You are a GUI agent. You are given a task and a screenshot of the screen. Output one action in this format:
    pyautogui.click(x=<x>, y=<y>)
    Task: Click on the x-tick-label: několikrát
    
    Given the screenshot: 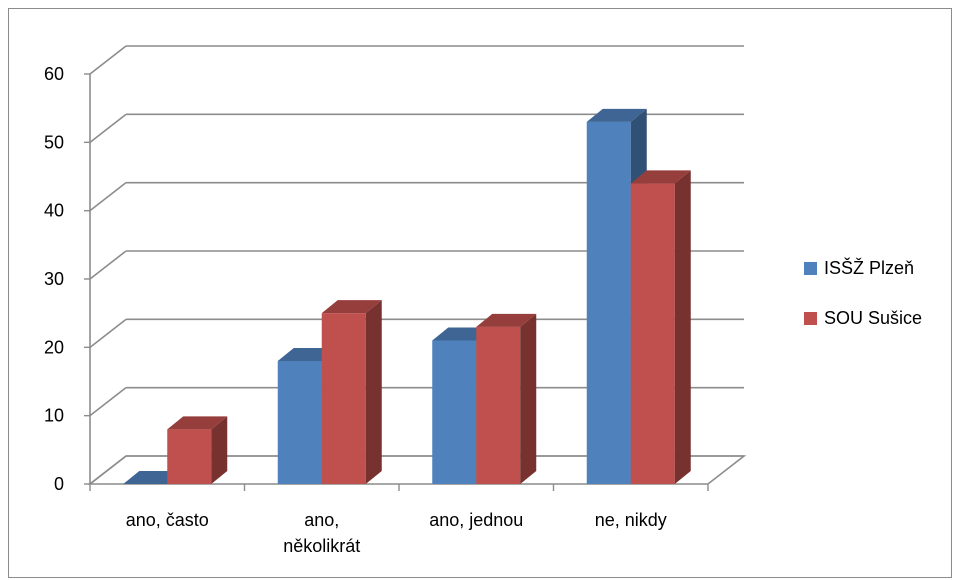 What is the action you would take?
    pyautogui.click(x=321, y=546)
    